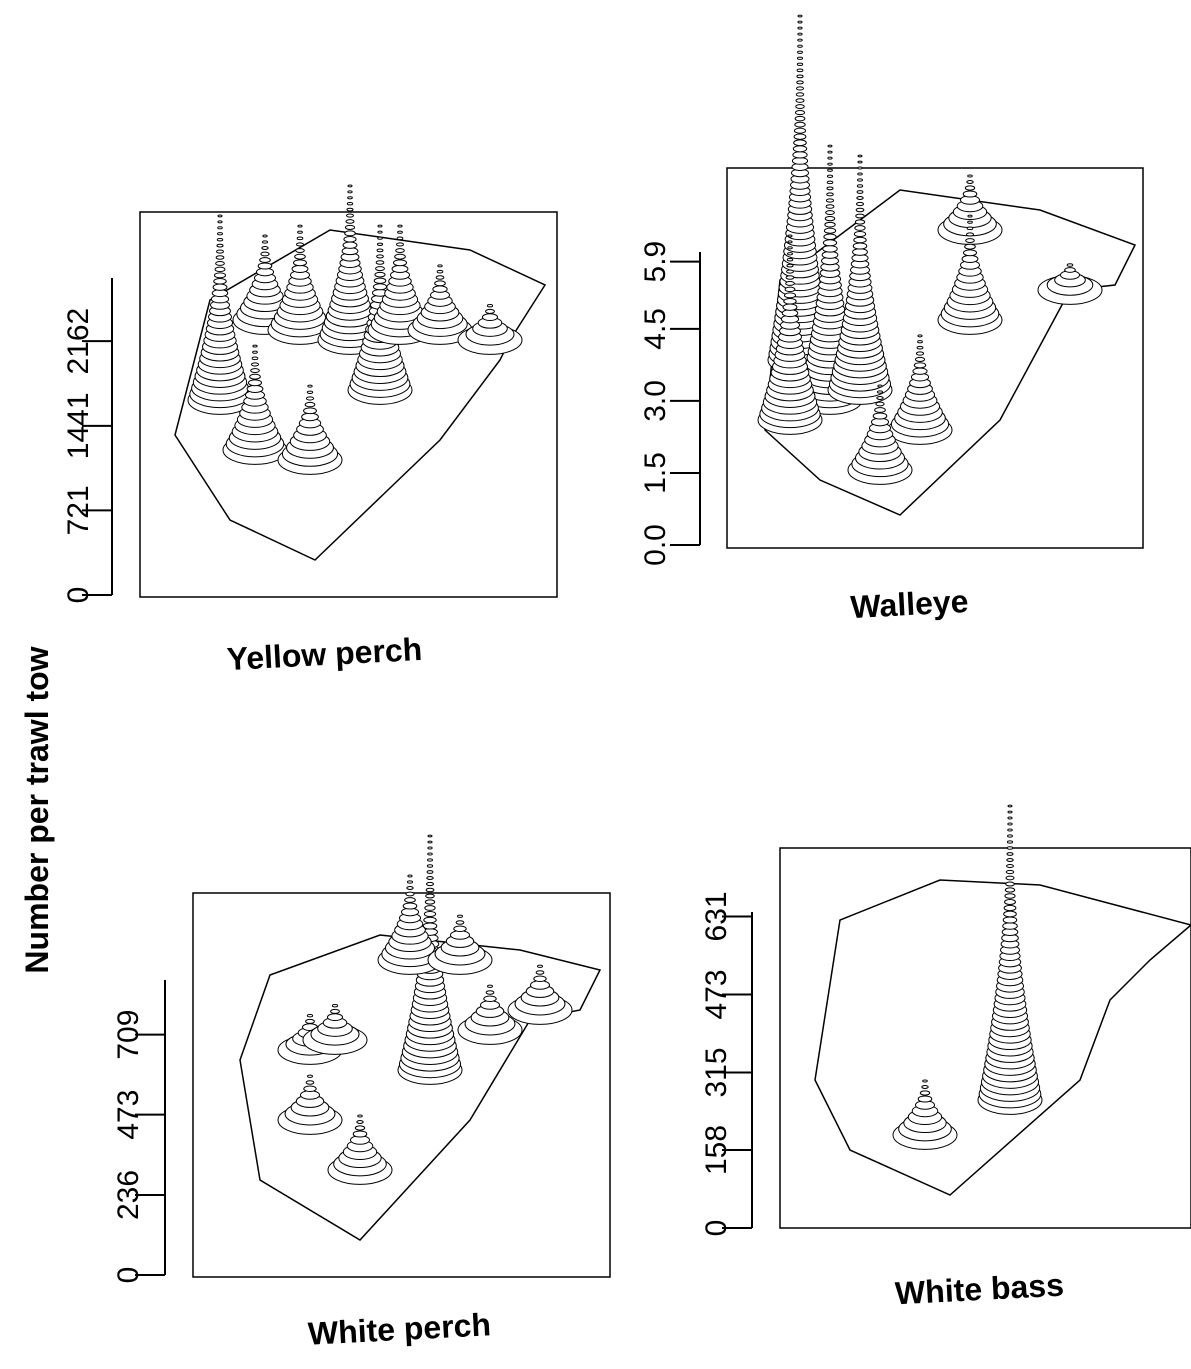 This screenshot has height=1369, width=1191. What do you see at coordinates (128, 1195) in the screenshot?
I see `y-tick-label: 236` at bounding box center [128, 1195].